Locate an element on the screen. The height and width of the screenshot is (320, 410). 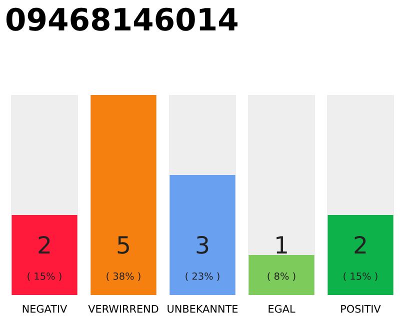
bar is located at coordinates (281, 275).